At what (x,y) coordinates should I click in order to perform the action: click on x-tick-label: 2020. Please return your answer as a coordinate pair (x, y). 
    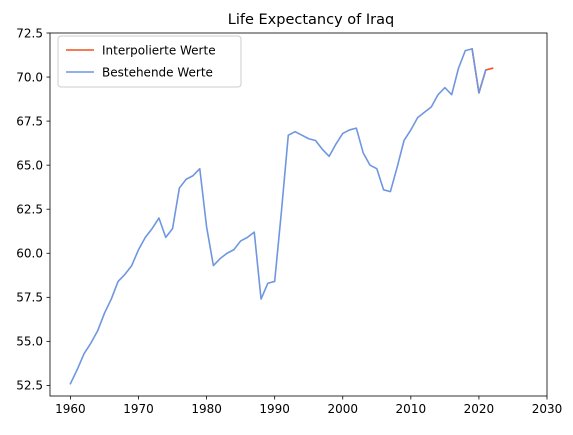
    Looking at the image, I should click on (479, 409).